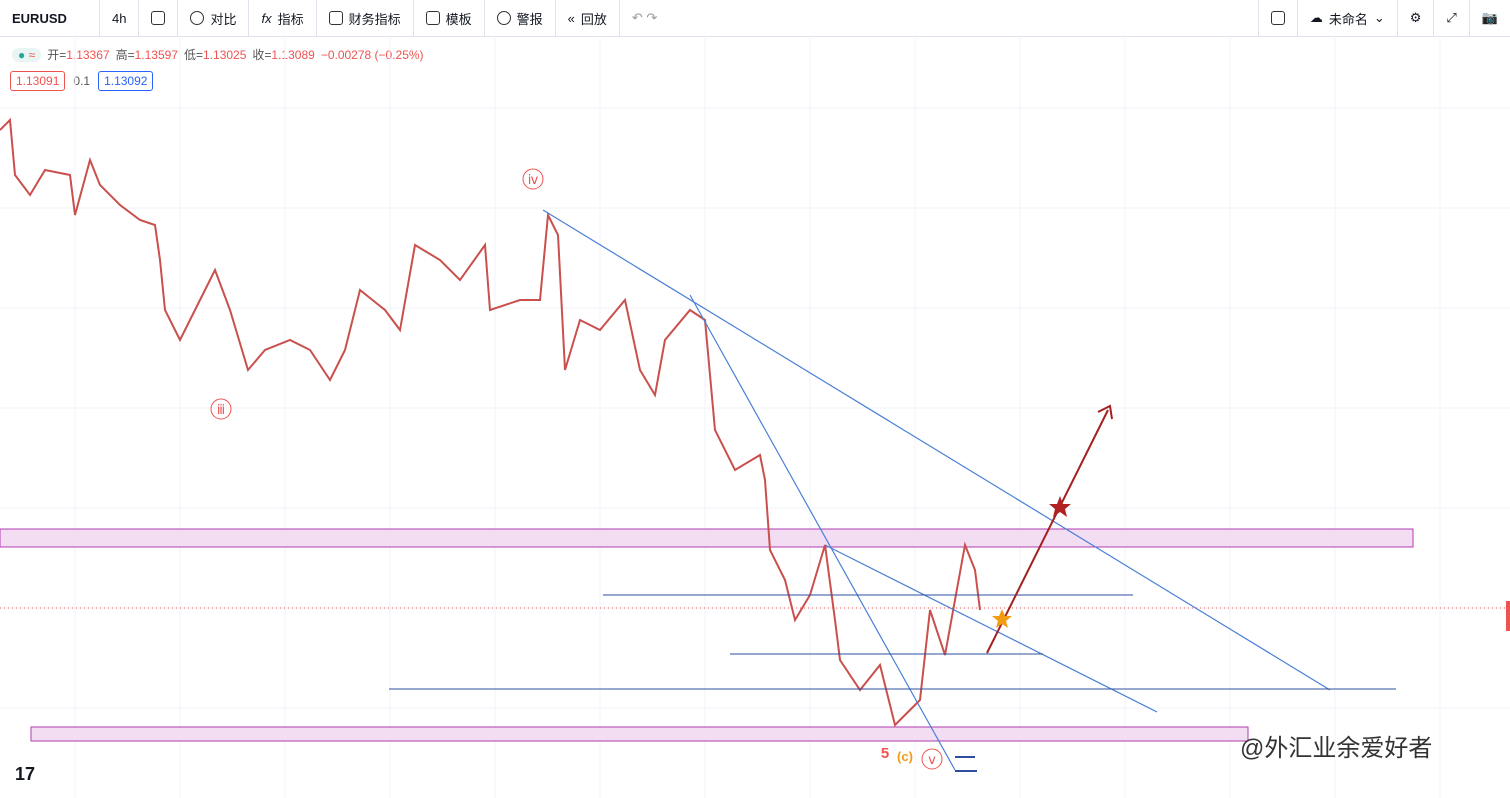  I want to click on price-scale-marker, so click(1508, 616).